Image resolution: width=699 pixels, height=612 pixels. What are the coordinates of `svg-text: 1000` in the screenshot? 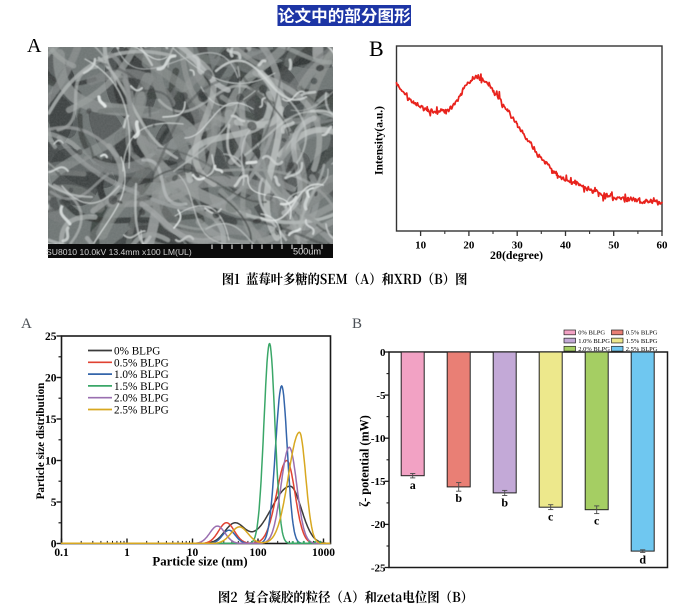 It's located at (323, 553).